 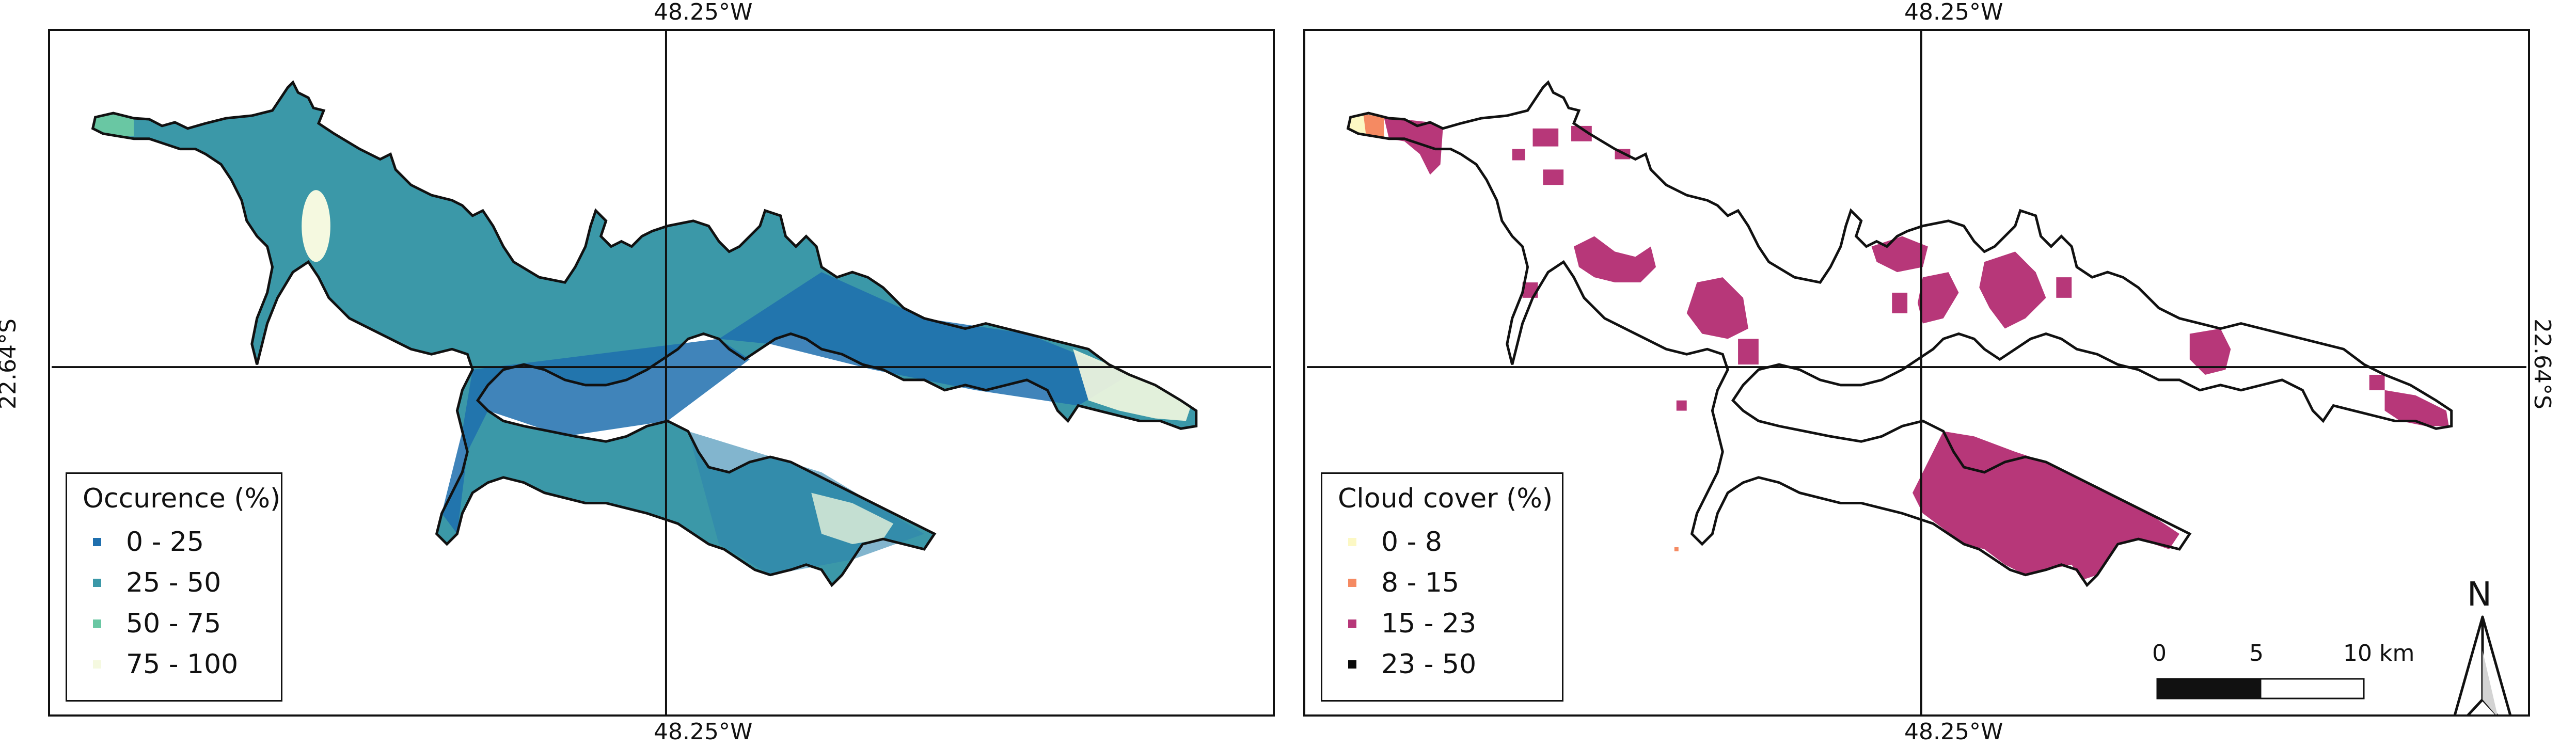 What do you see at coordinates (2379, 653) in the screenshot?
I see `scale-label-ten: 10 km` at bounding box center [2379, 653].